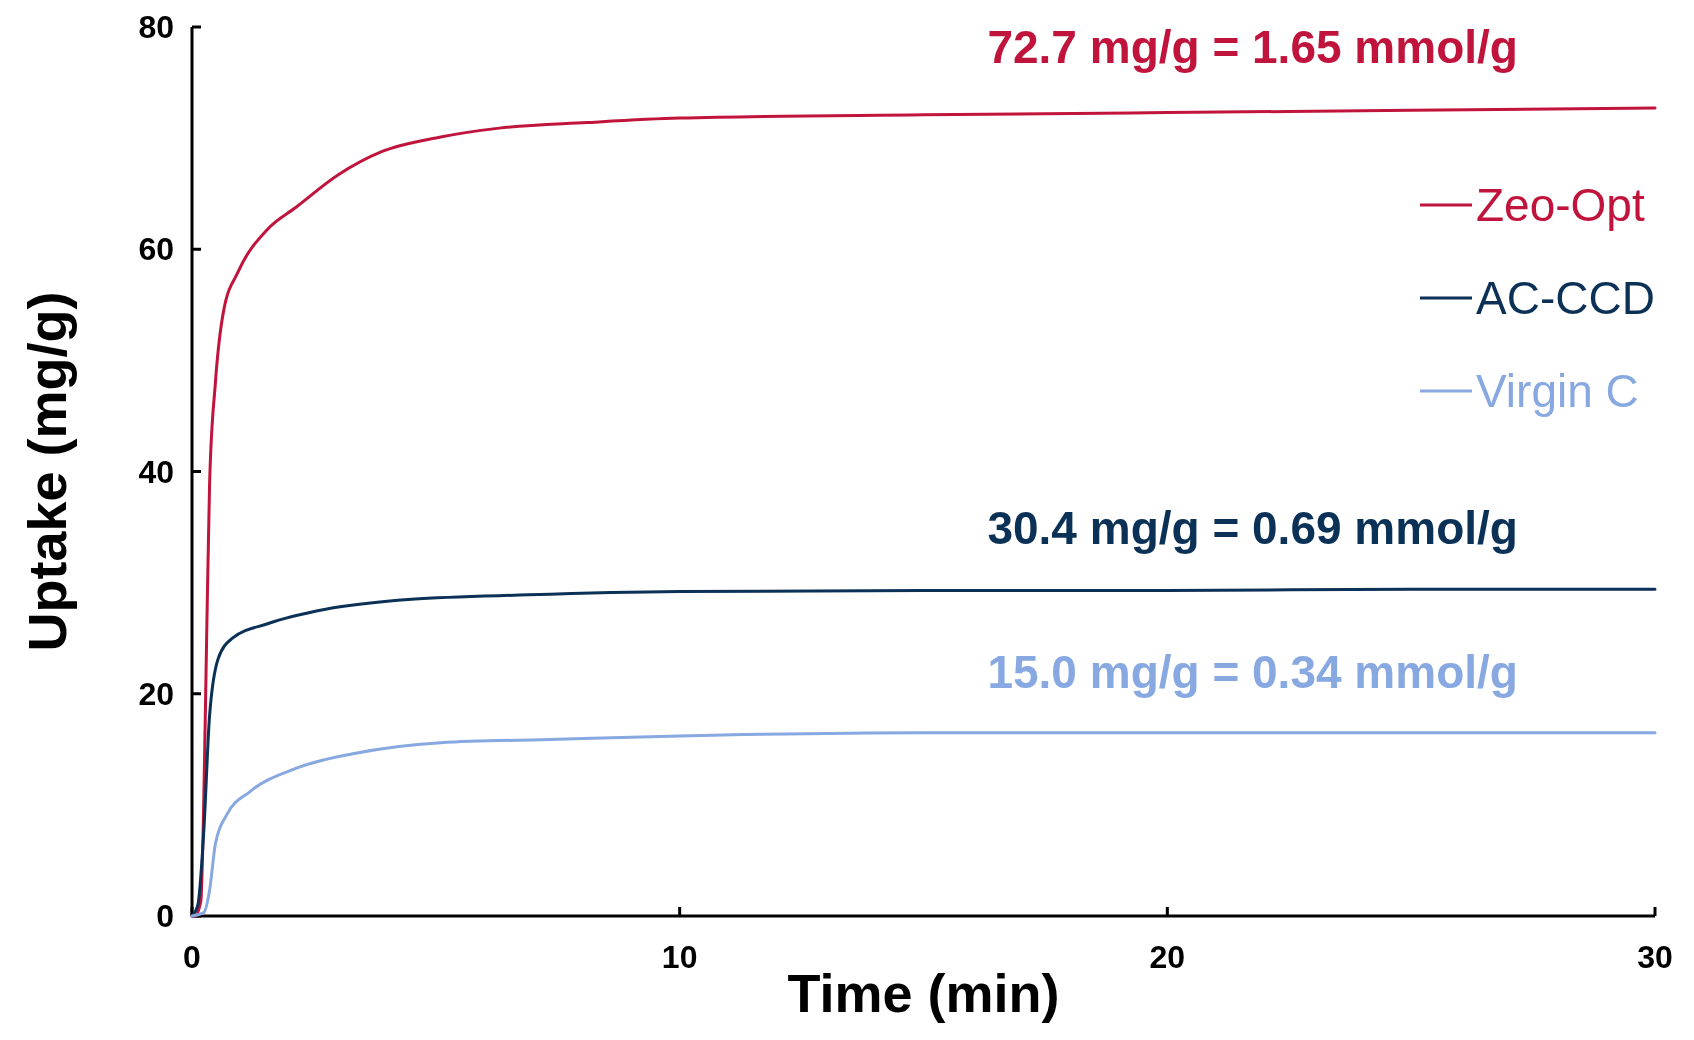 Image resolution: width=1694 pixels, height=1040 pixels. What do you see at coordinates (923, 993) in the screenshot?
I see `x-axis-title: Time (min)` at bounding box center [923, 993].